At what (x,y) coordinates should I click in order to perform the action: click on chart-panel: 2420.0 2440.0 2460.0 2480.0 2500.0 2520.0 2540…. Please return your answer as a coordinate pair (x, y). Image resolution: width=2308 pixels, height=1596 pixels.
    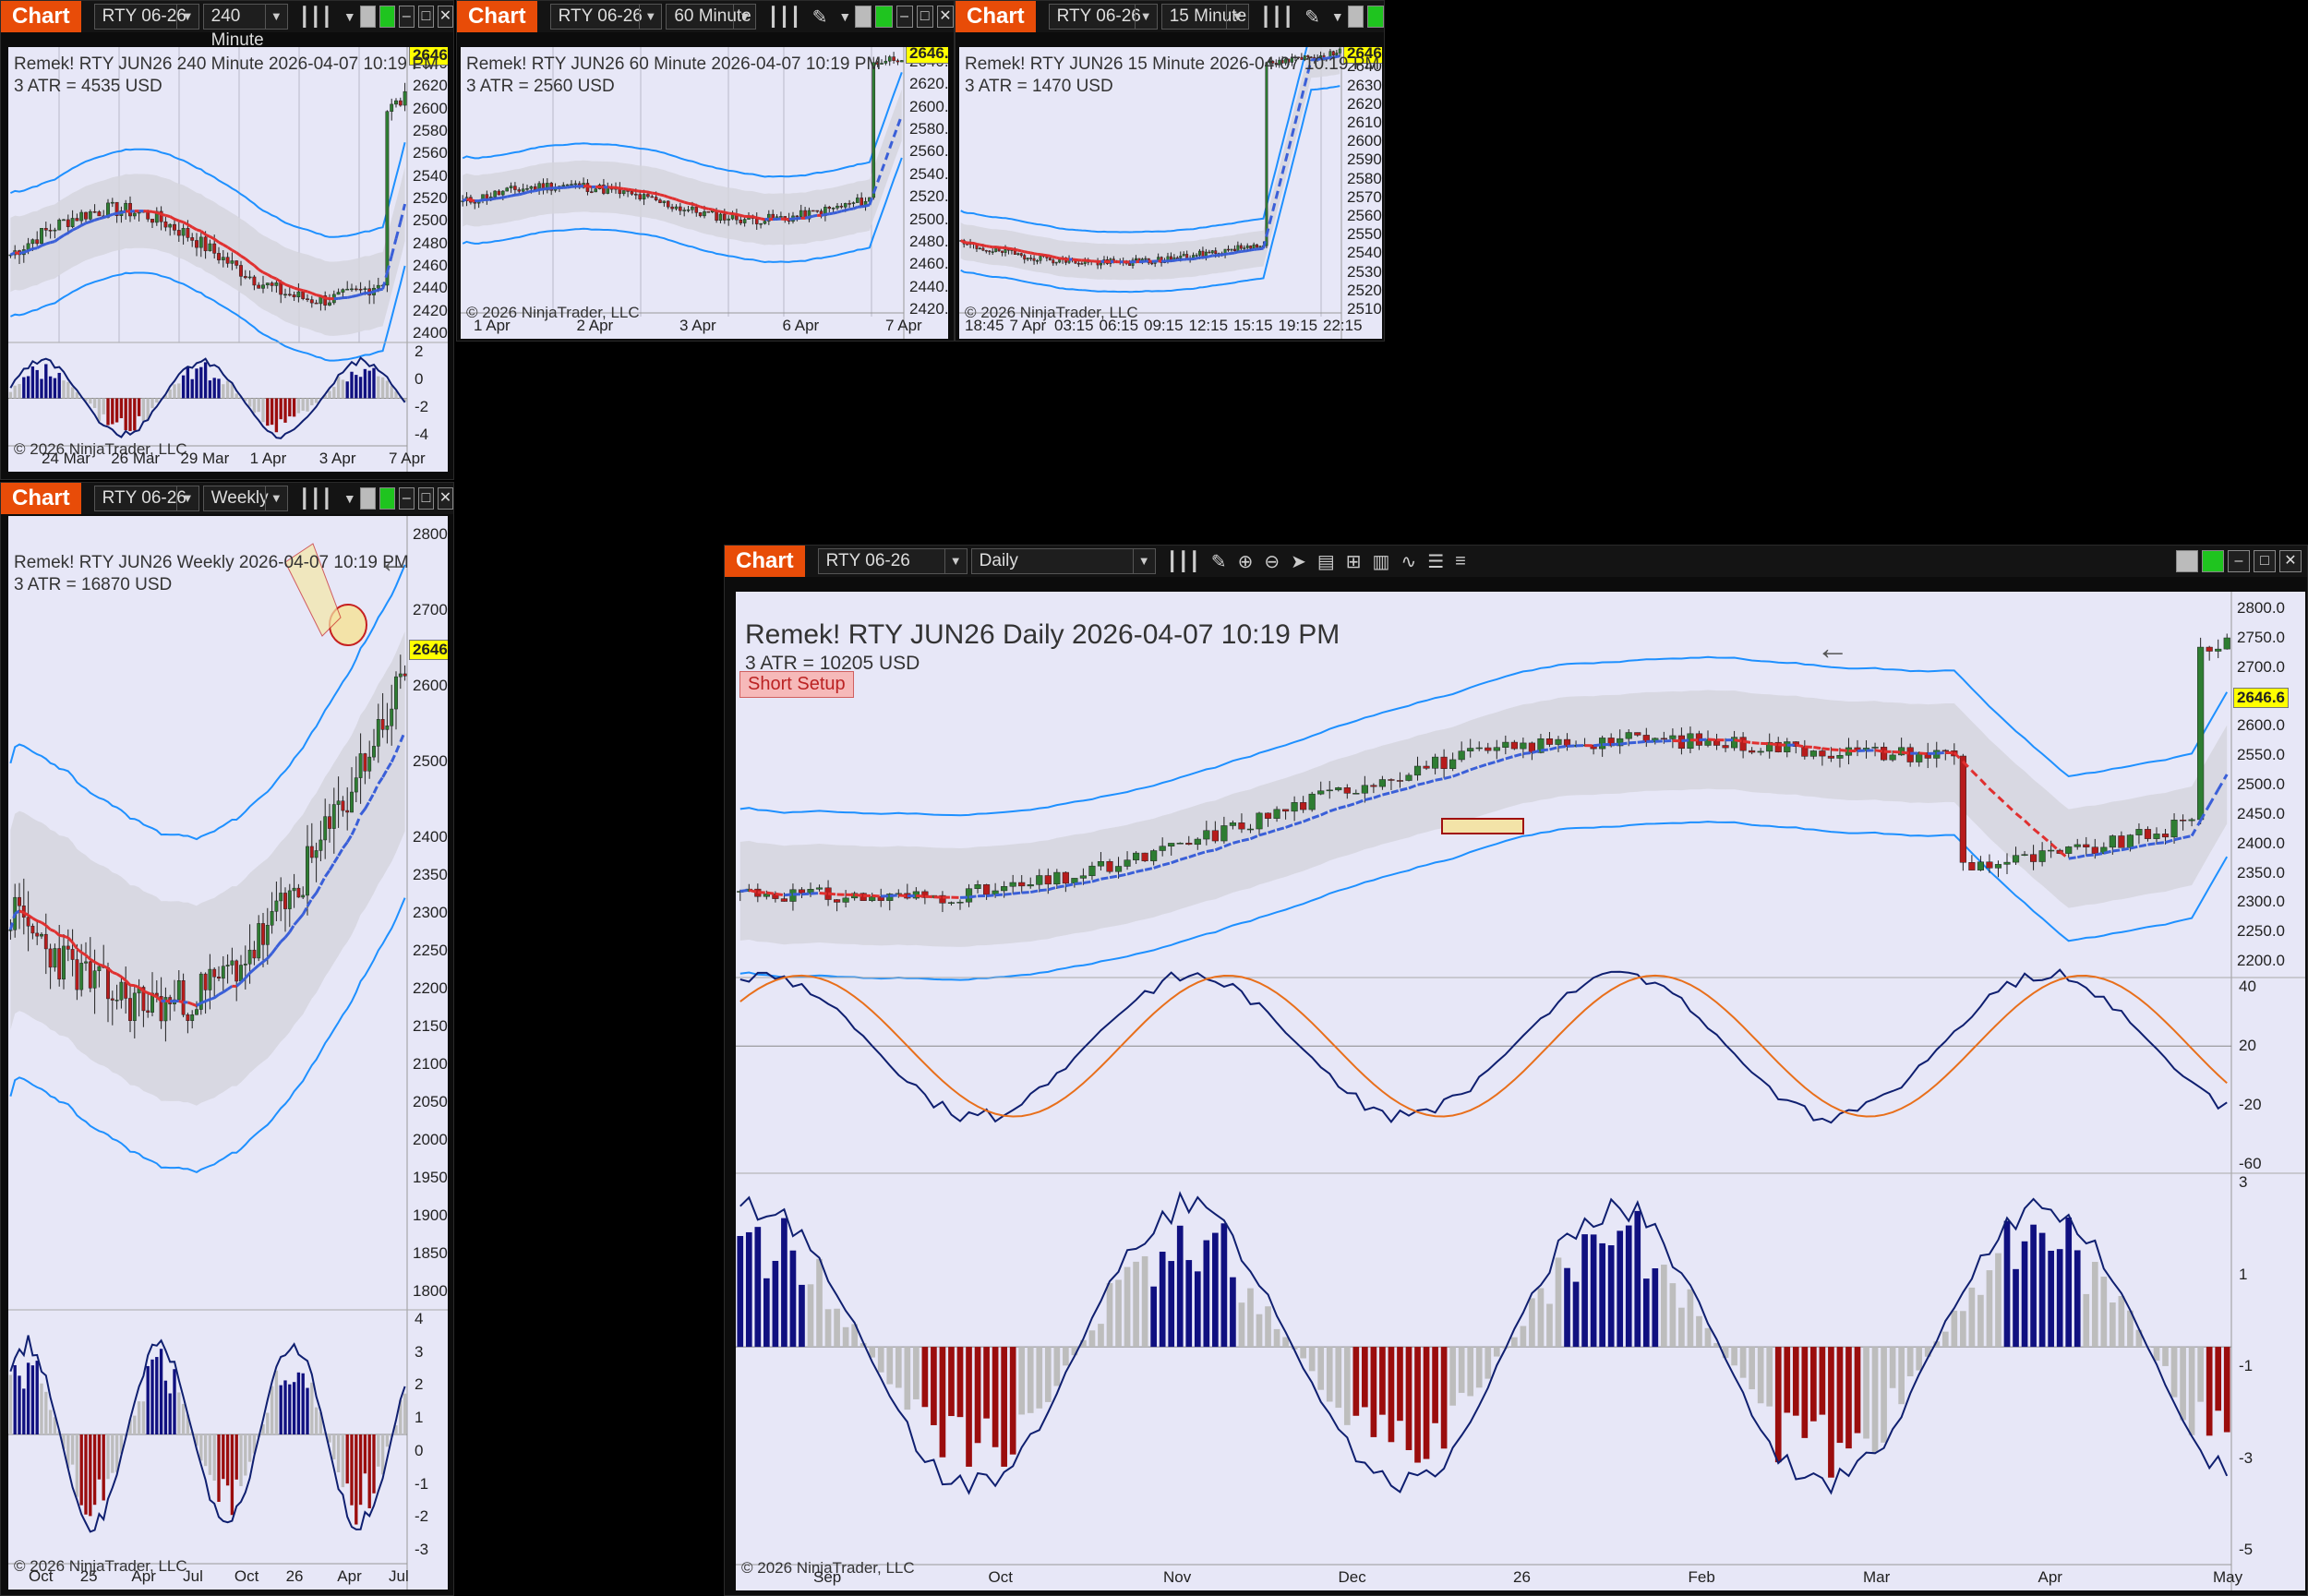
    Looking at the image, I should click on (704, 193).